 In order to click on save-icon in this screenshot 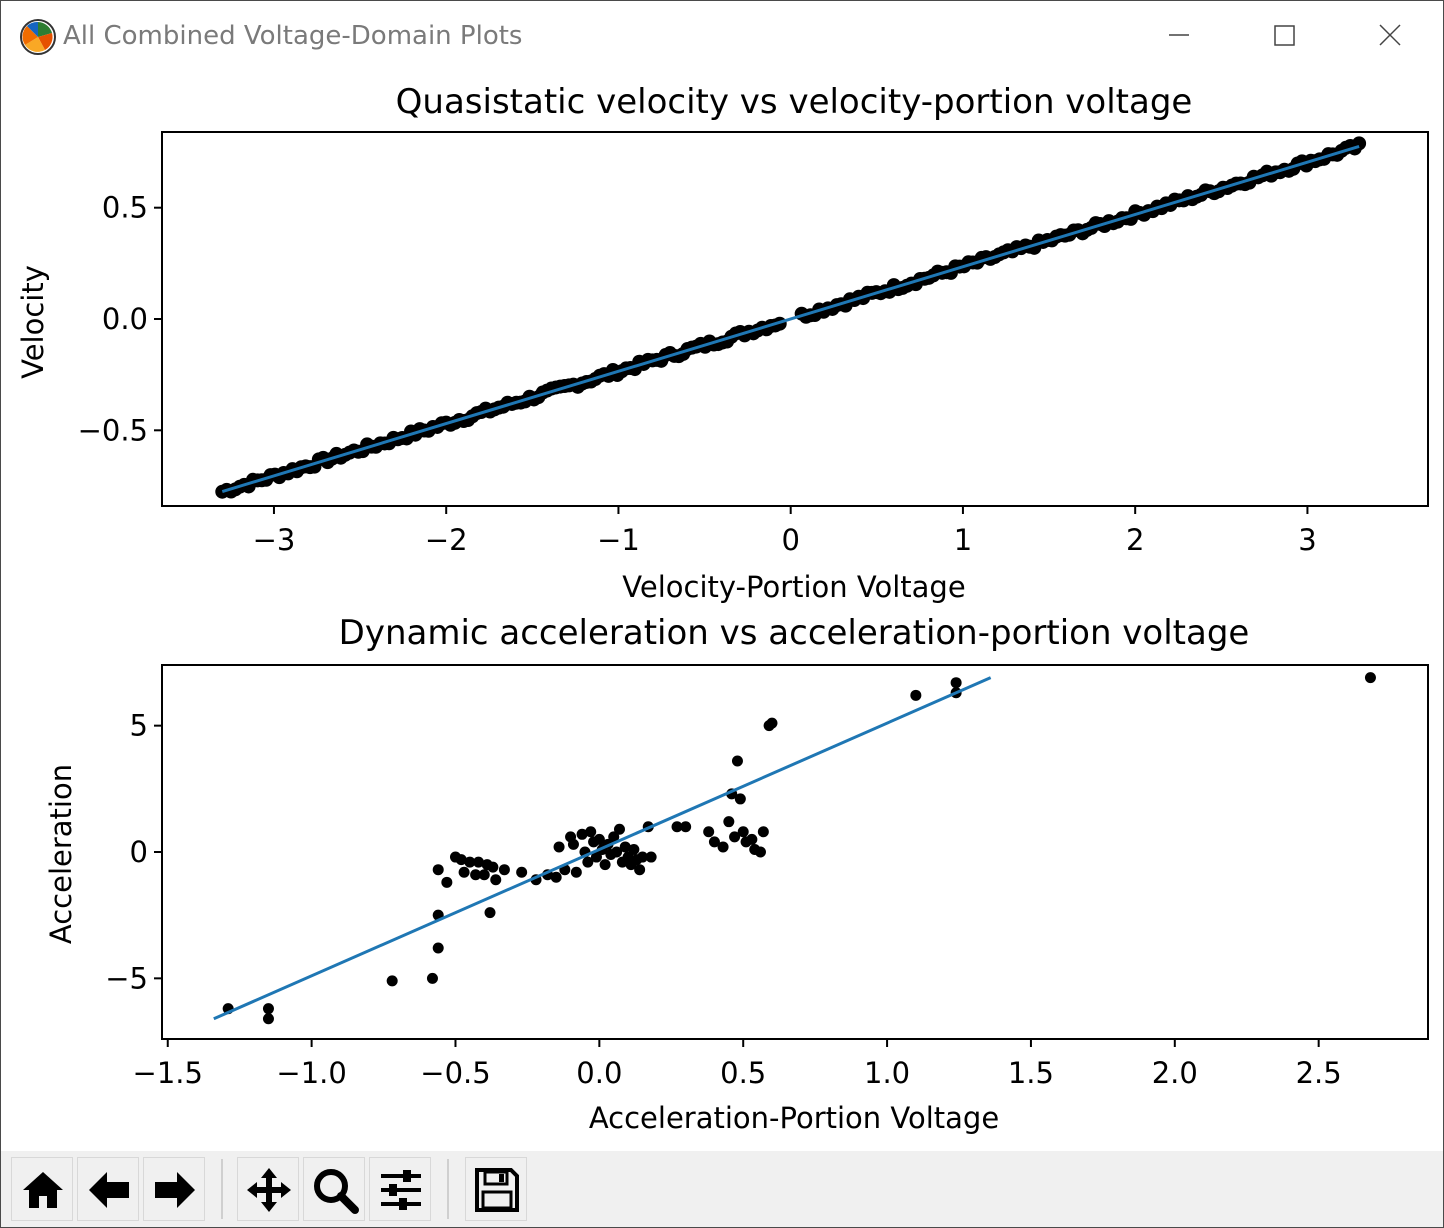, I will do `click(497, 1190)`.